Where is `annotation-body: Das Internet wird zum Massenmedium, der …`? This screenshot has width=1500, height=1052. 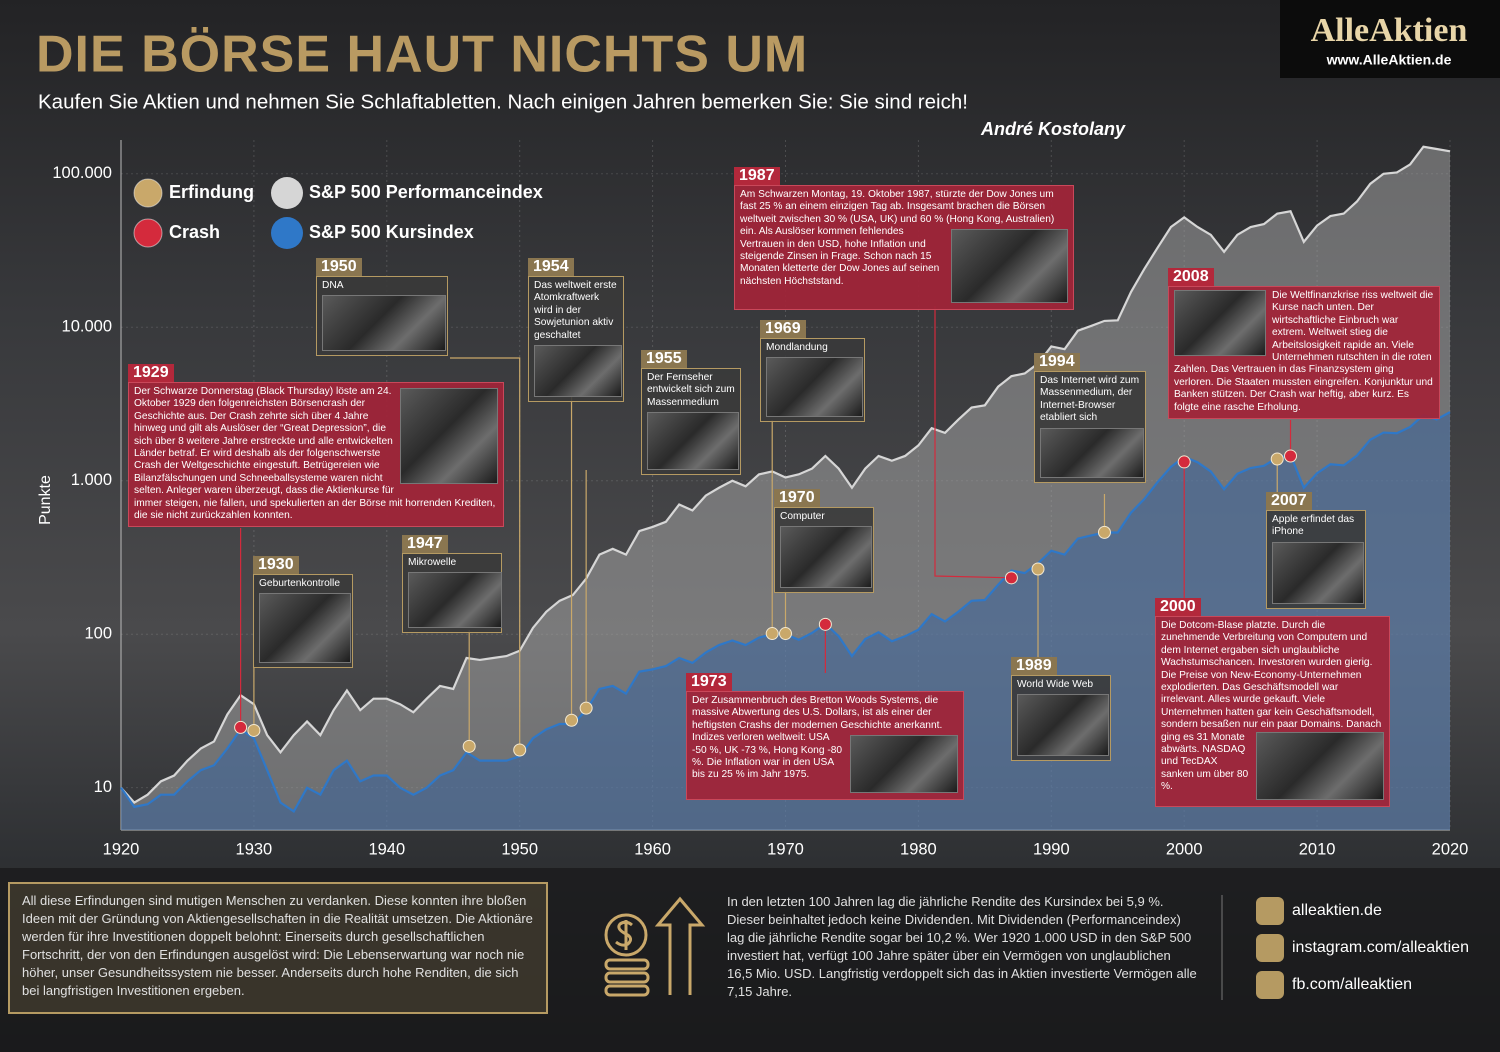 annotation-body: Das Internet wird zum Massenmedium, der … is located at coordinates (1090, 427).